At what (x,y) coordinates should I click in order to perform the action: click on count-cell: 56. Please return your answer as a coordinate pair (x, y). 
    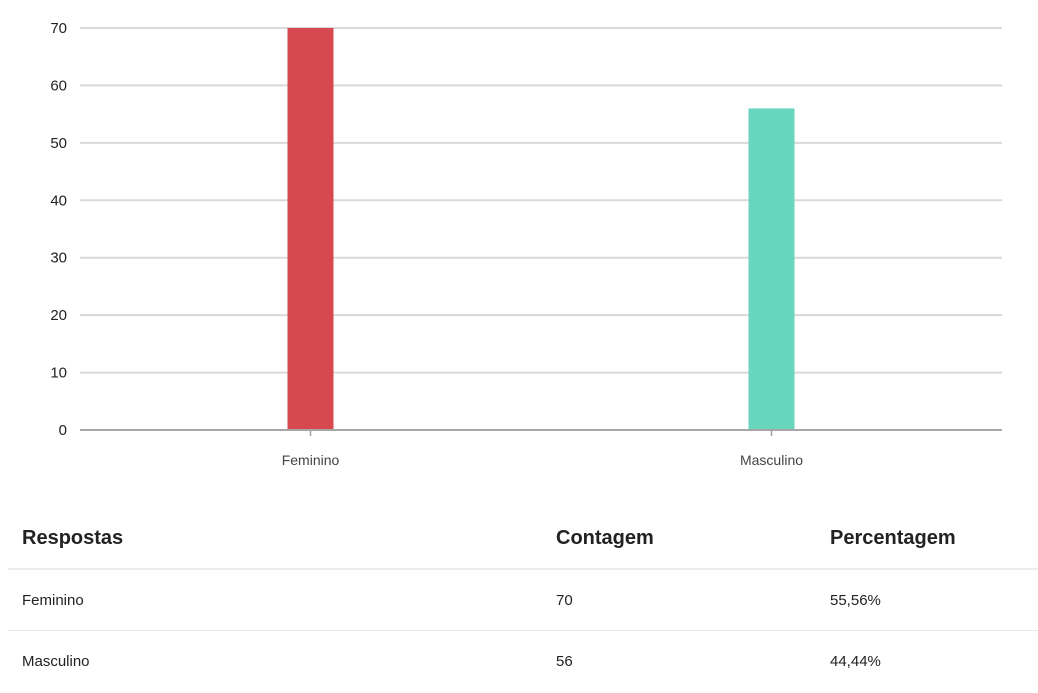
    Looking at the image, I should click on (679, 660).